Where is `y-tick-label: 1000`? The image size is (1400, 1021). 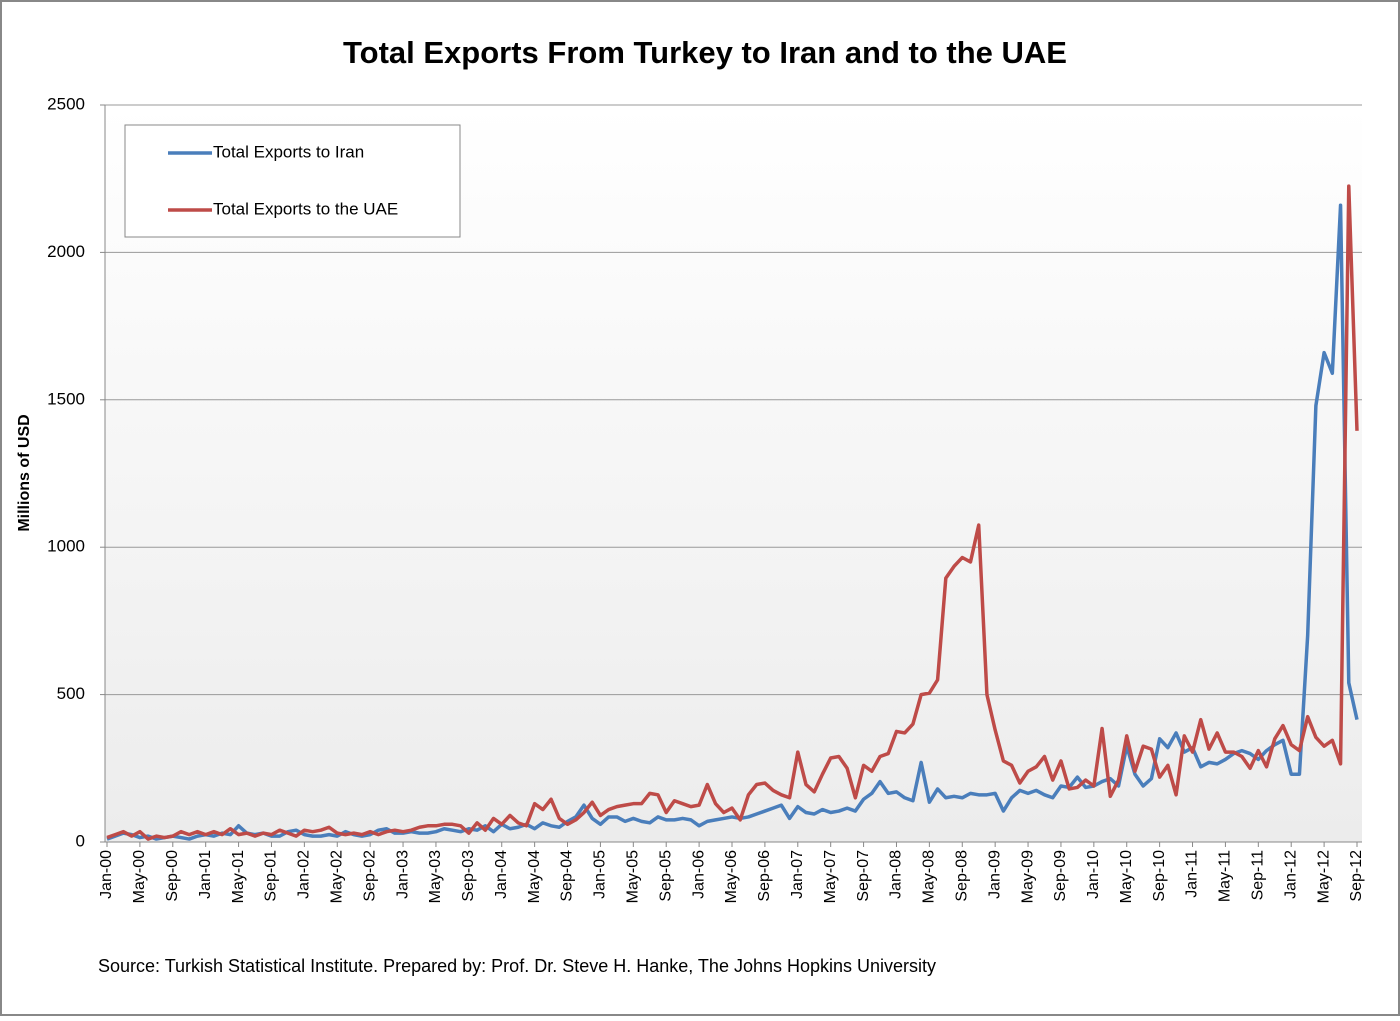
y-tick-label: 1000 is located at coordinates (66, 546).